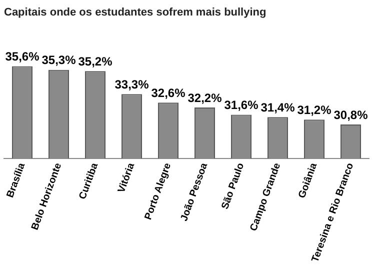  I want to click on data-label: 35,6%, so click(22, 57).